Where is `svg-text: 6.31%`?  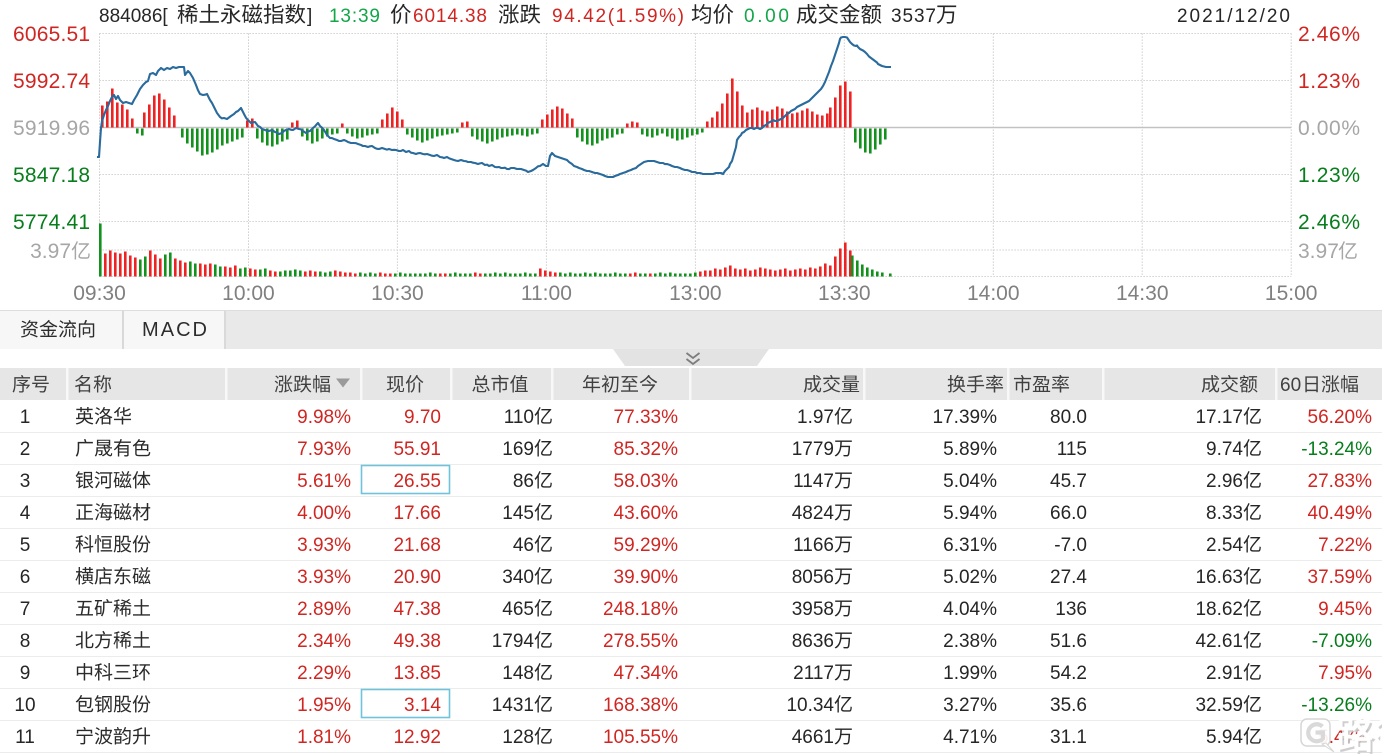 svg-text: 6.31% is located at coordinates (970, 545).